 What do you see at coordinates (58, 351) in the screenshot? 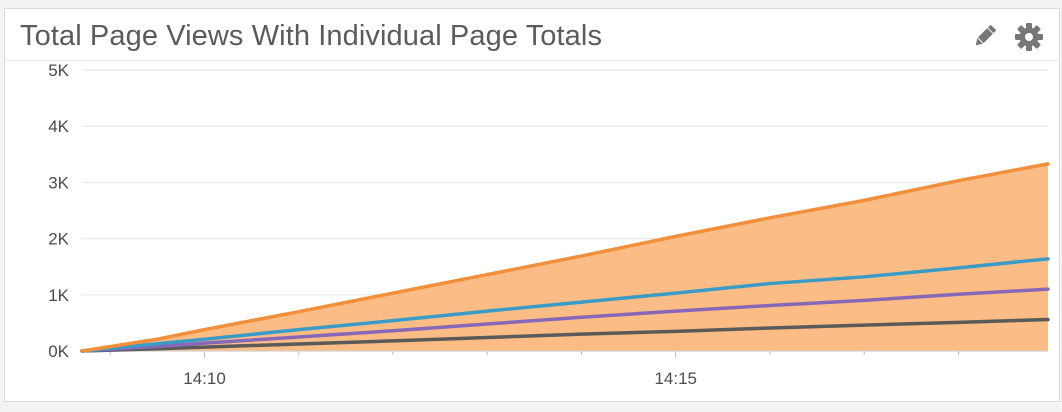
I see `y-tick-label: 0K` at bounding box center [58, 351].